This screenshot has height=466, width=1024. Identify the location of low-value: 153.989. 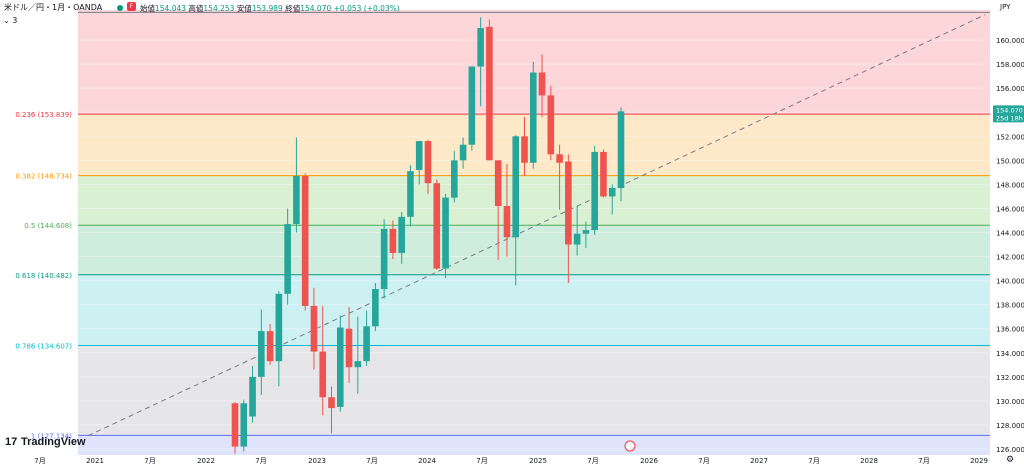
(267, 8).